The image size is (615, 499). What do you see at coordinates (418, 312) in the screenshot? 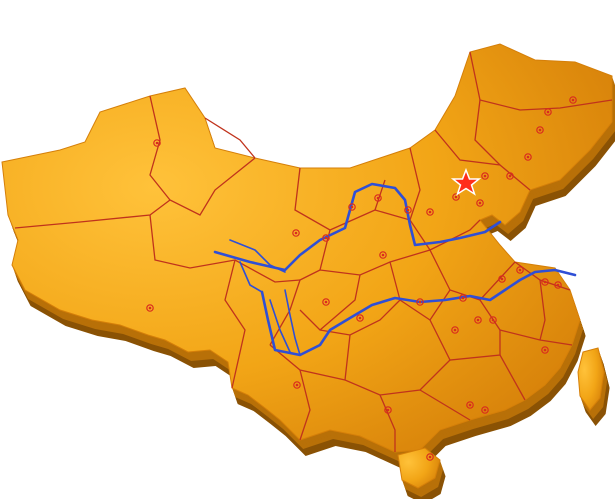
I see `yangtze-river` at bounding box center [418, 312].